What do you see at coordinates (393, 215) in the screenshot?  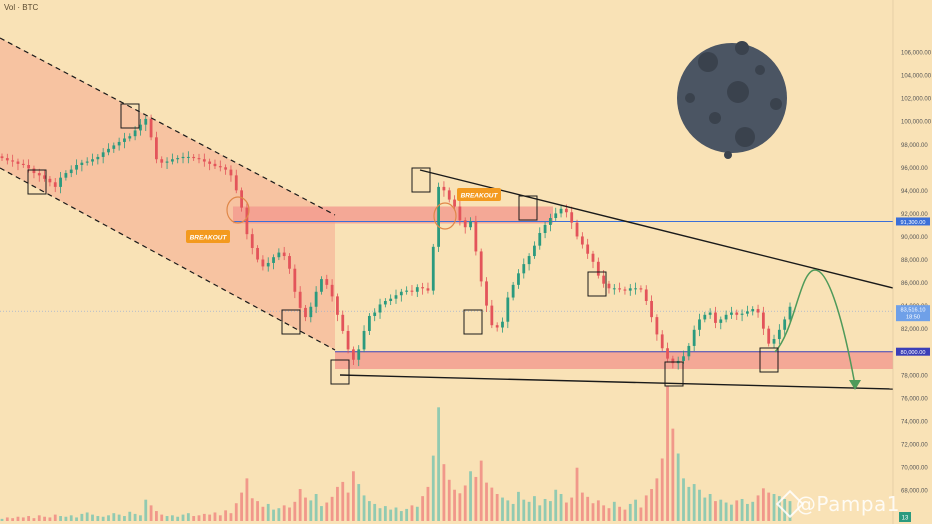 I see `resistance-zone` at bounding box center [393, 215].